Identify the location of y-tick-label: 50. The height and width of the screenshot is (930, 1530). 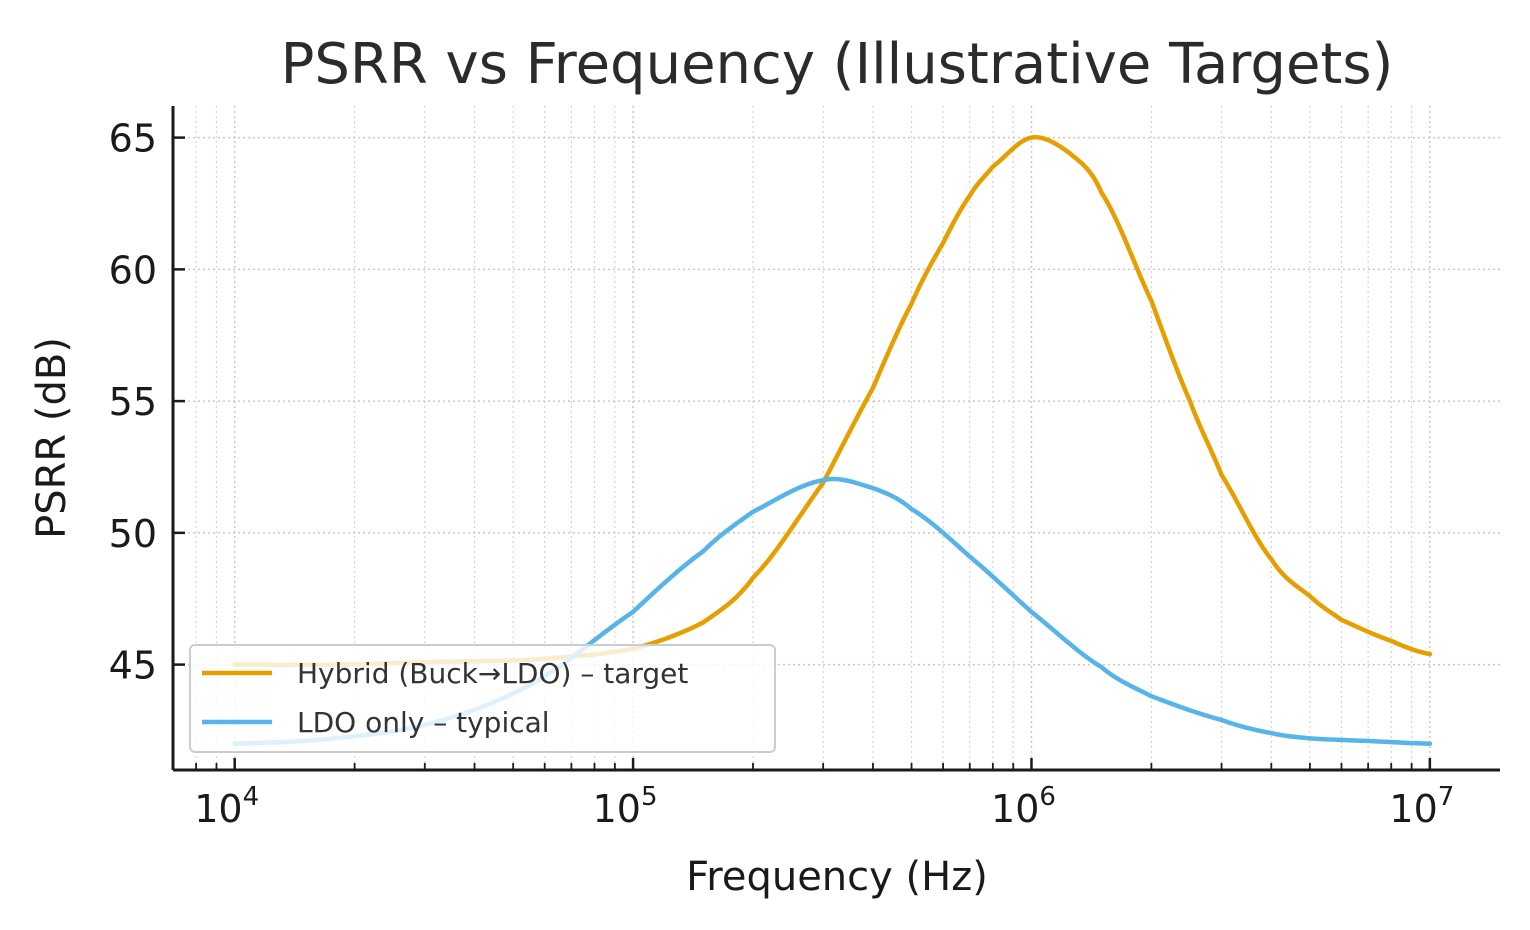
(133, 534).